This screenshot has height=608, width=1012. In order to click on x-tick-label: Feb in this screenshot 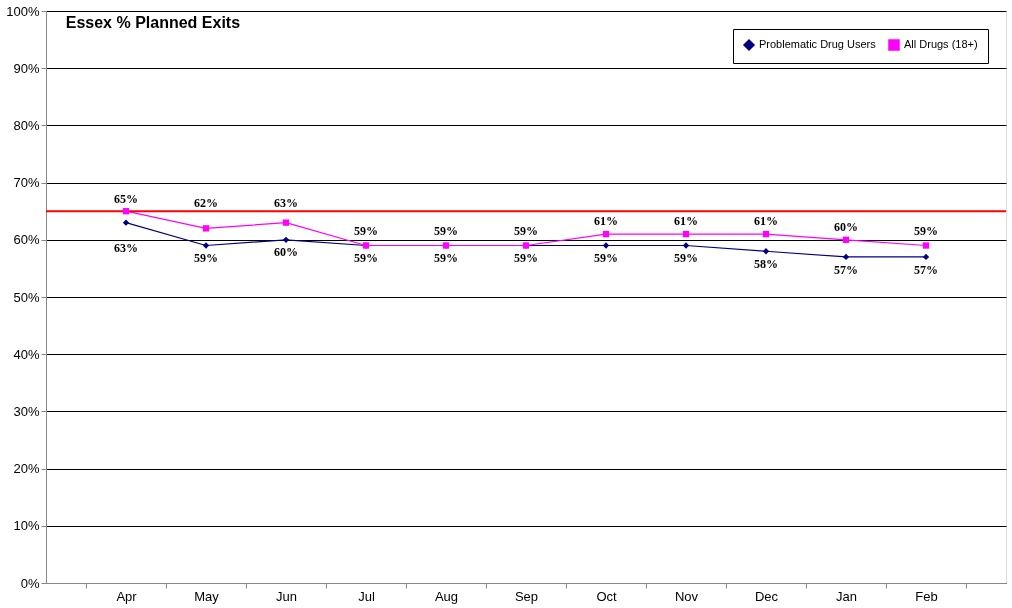, I will do `click(926, 596)`.